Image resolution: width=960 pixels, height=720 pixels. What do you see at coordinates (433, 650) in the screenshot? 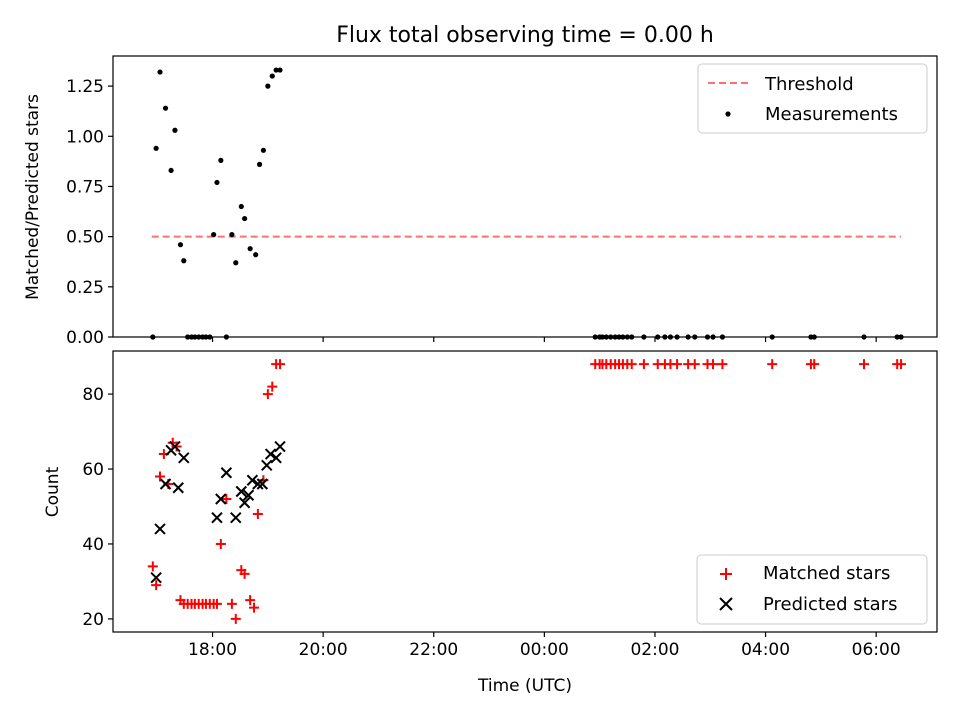
I see `x-tick-label: 22:00` at bounding box center [433, 650].